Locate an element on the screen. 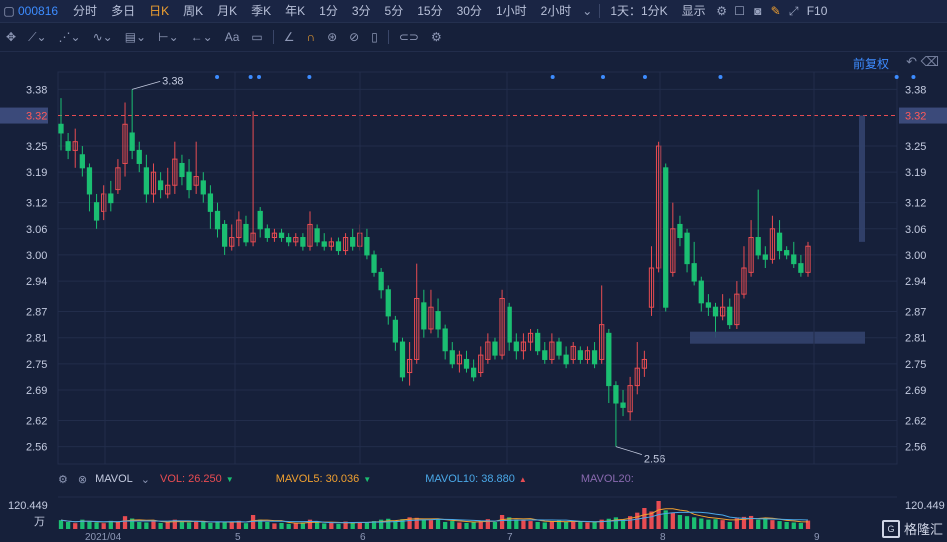 The width and height of the screenshot is (947, 542). tab-period-0: 分时 is located at coordinates (85, 11).